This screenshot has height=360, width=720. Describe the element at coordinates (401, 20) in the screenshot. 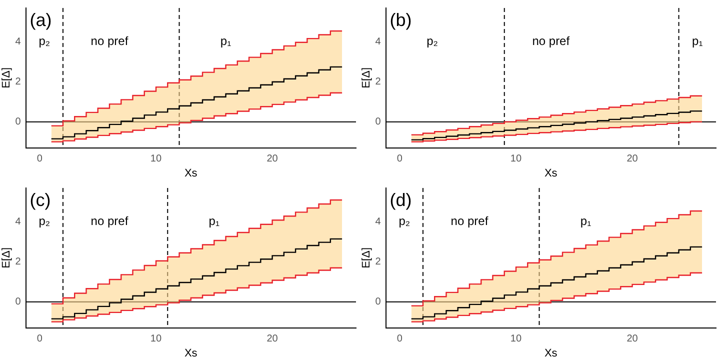

I see `chart-title: (b)` at that location.